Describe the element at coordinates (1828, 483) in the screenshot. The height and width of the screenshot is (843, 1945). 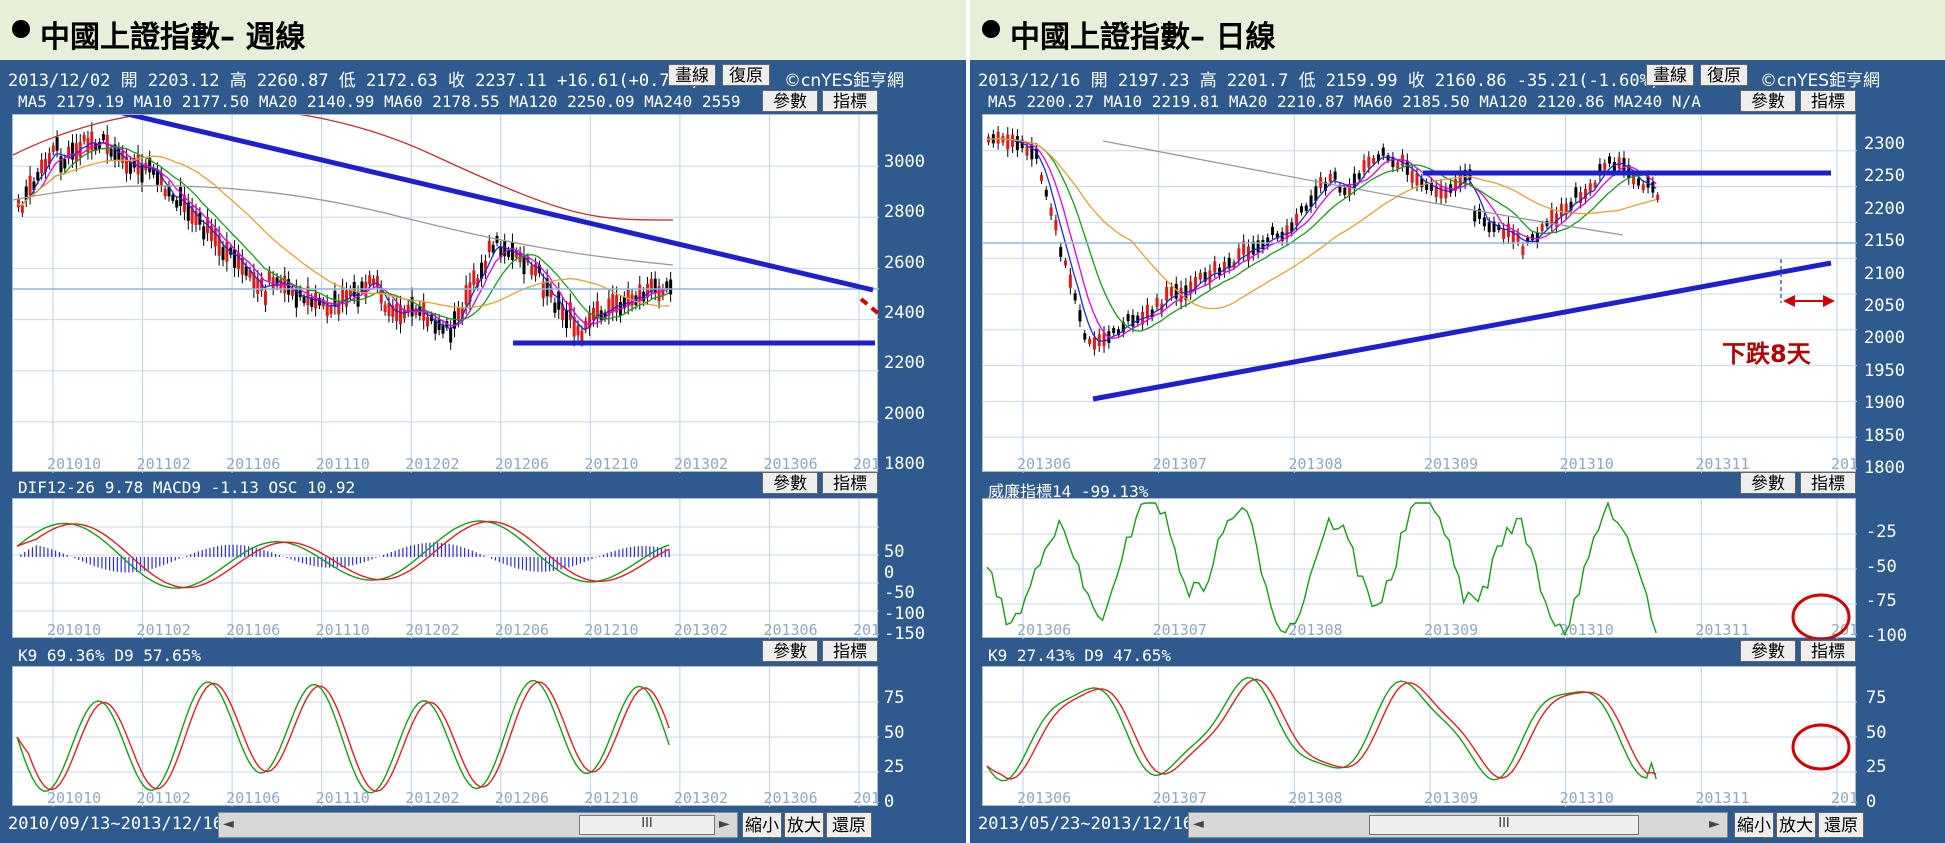
I see `wr-indicator-button: 指標` at that location.